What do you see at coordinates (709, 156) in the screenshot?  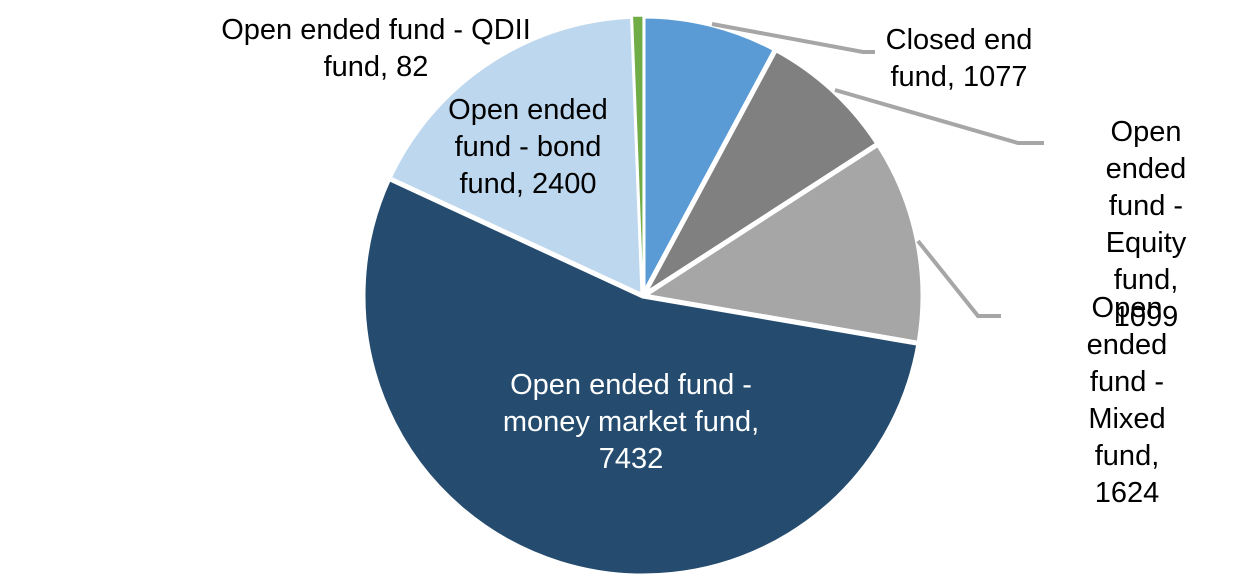 I see `pie-slice-closed-end-fund` at bounding box center [709, 156].